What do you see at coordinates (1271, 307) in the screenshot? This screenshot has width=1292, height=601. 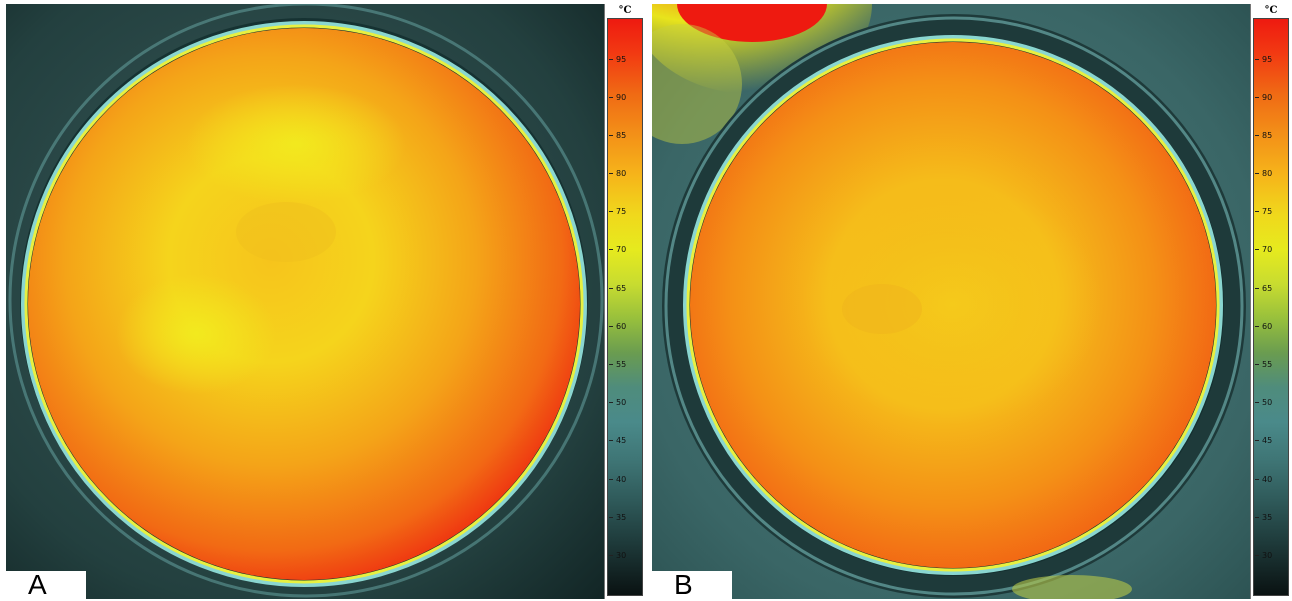 I see `scale-colorbar-b` at bounding box center [1271, 307].